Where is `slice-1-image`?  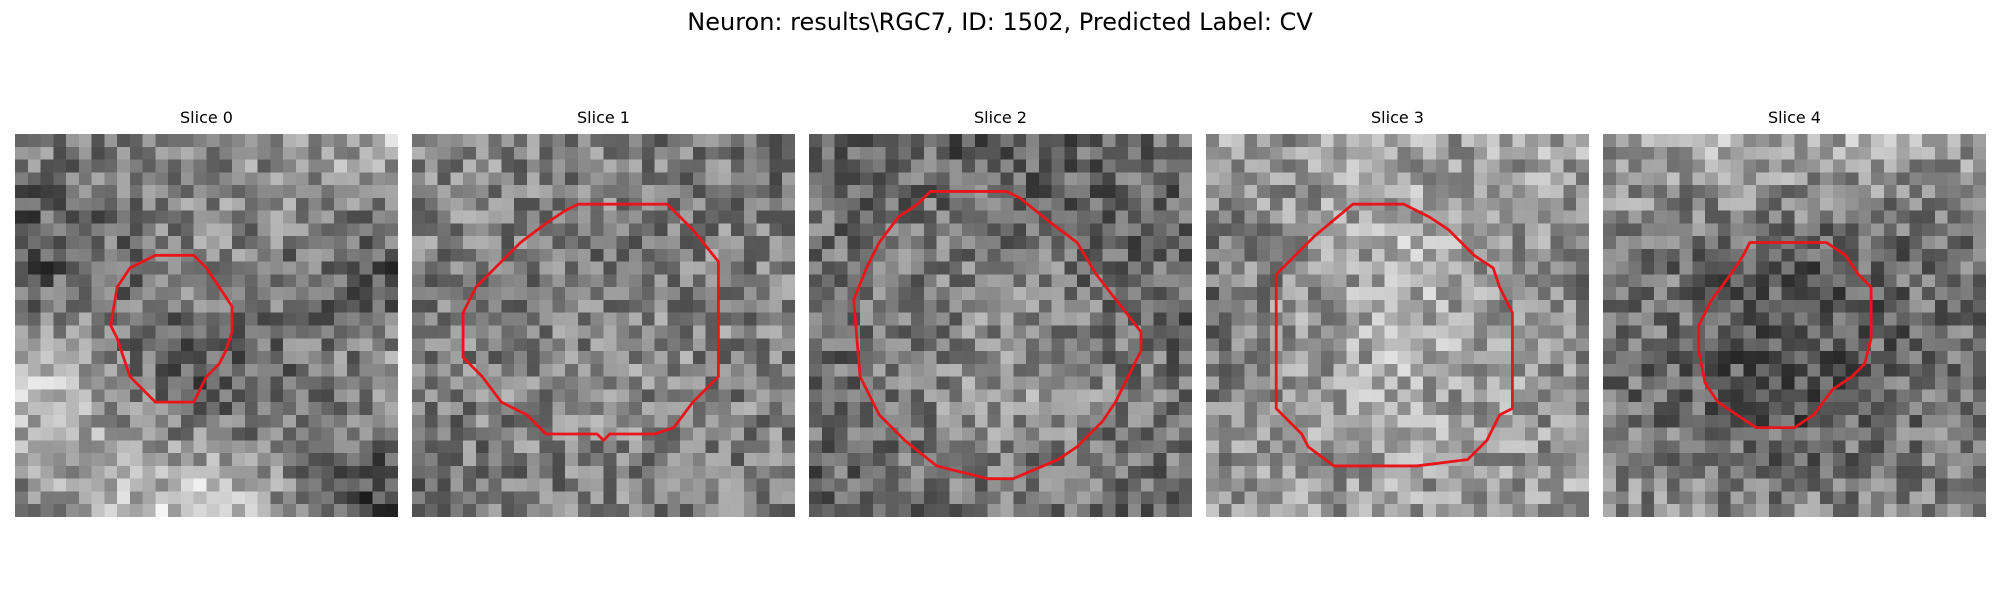
slice-1-image is located at coordinates (603, 325).